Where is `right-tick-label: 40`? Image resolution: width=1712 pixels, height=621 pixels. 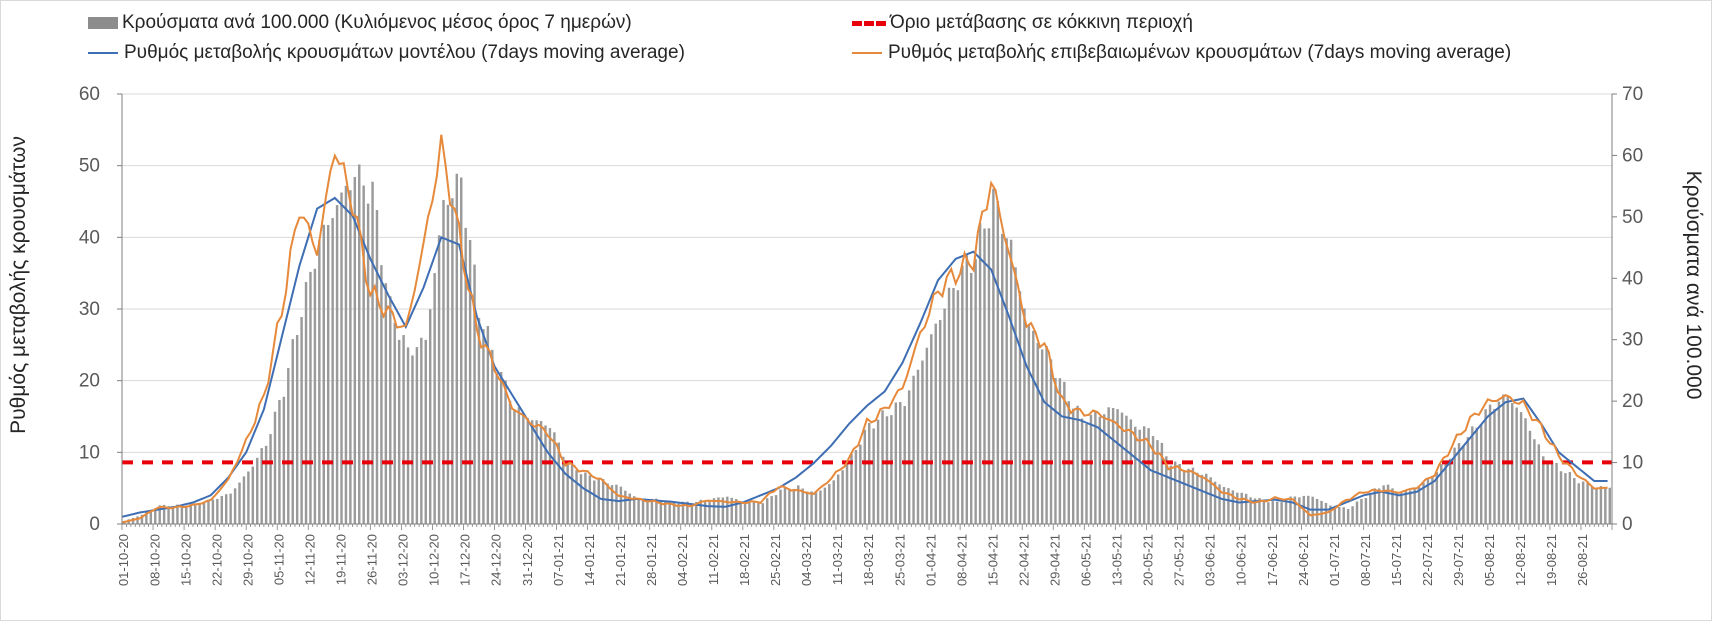 right-tick-label: 40 is located at coordinates (1632, 278).